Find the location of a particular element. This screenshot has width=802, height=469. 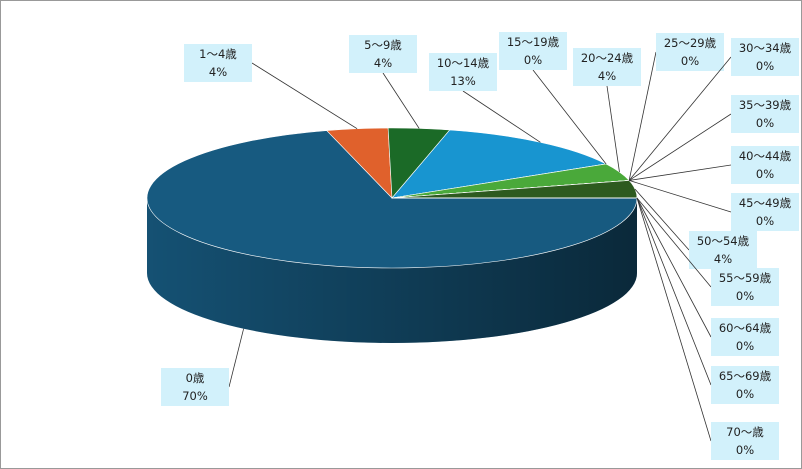

label-name: 1～4歳 is located at coordinates (218, 54).